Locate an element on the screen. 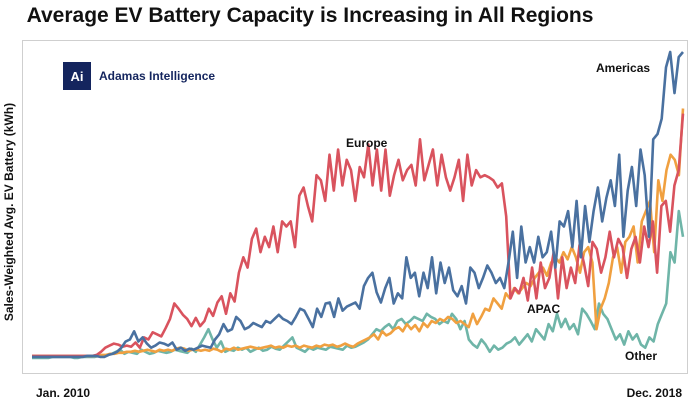  annotation-apac: APAC is located at coordinates (543, 309).